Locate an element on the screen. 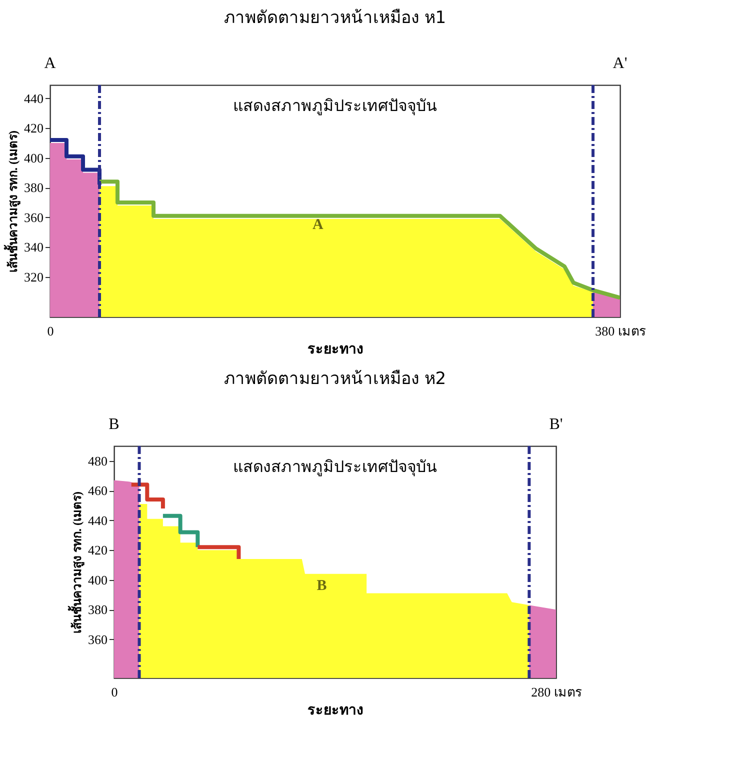 Image resolution: width=732 pixels, height=764 pixels. text: B is located at coordinates (114, 424).